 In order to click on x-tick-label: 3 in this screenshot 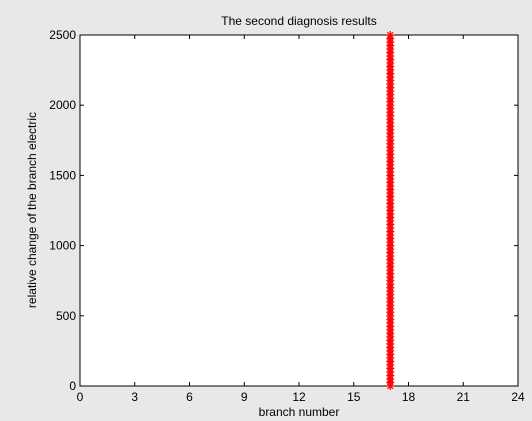, I will do `click(134, 397)`.